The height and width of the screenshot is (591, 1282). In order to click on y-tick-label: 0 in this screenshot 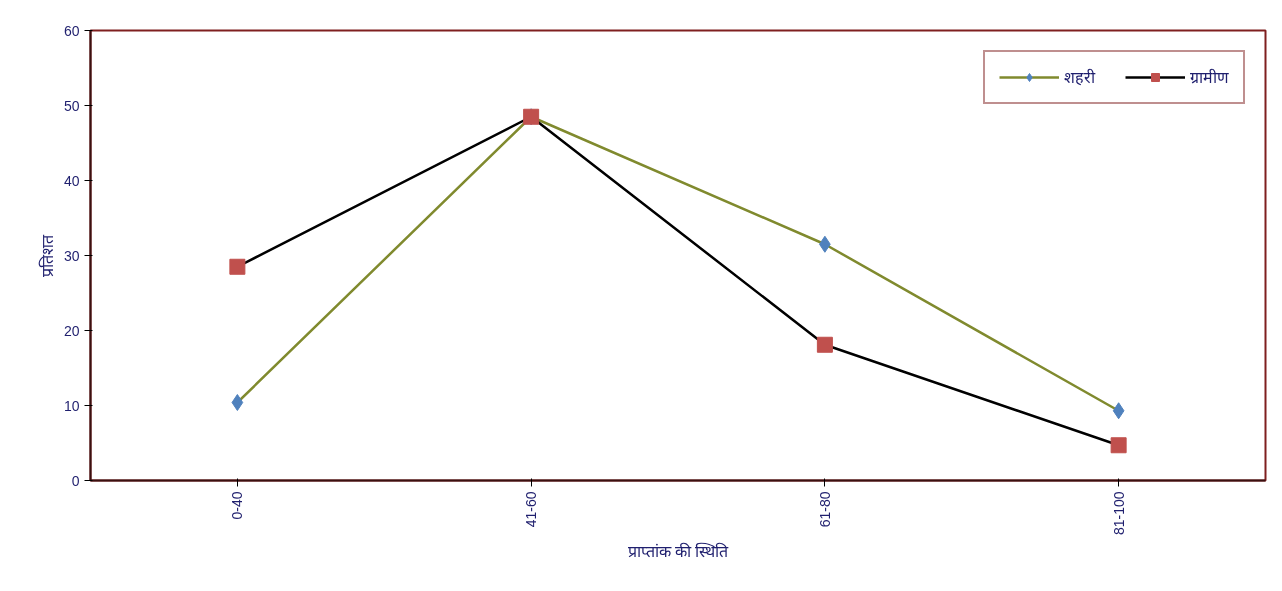, I will do `click(75, 480)`.